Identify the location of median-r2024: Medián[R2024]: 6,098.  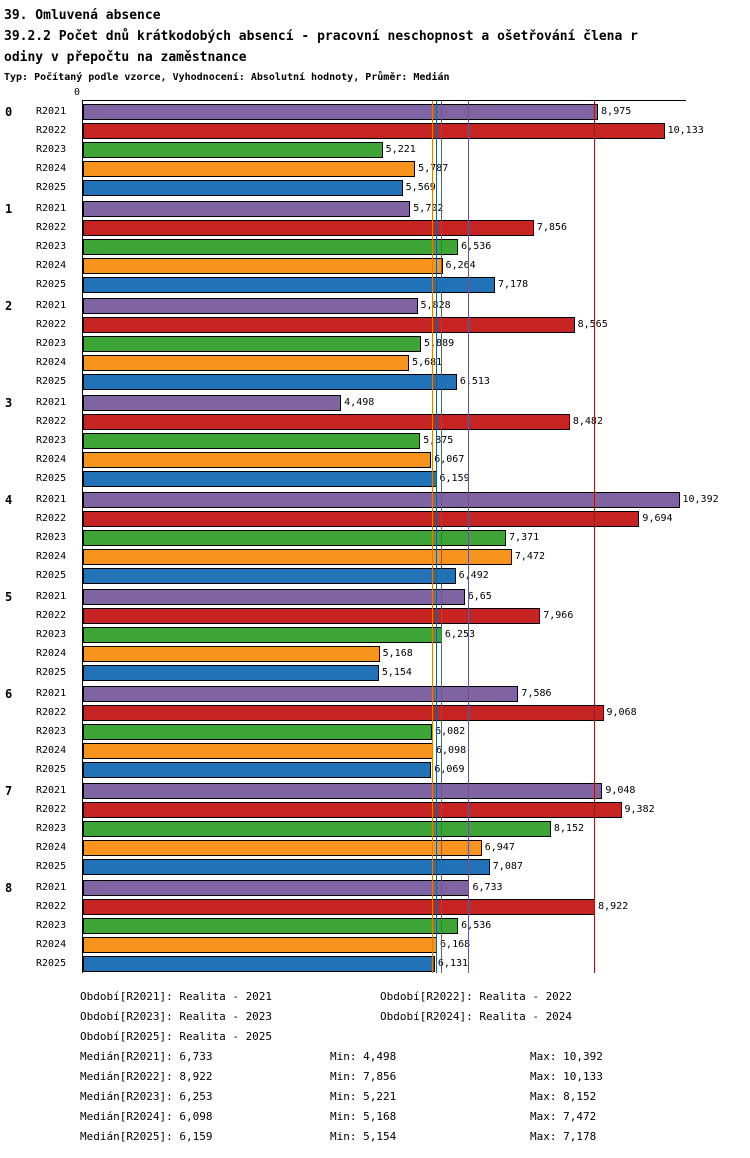
(146, 1116).